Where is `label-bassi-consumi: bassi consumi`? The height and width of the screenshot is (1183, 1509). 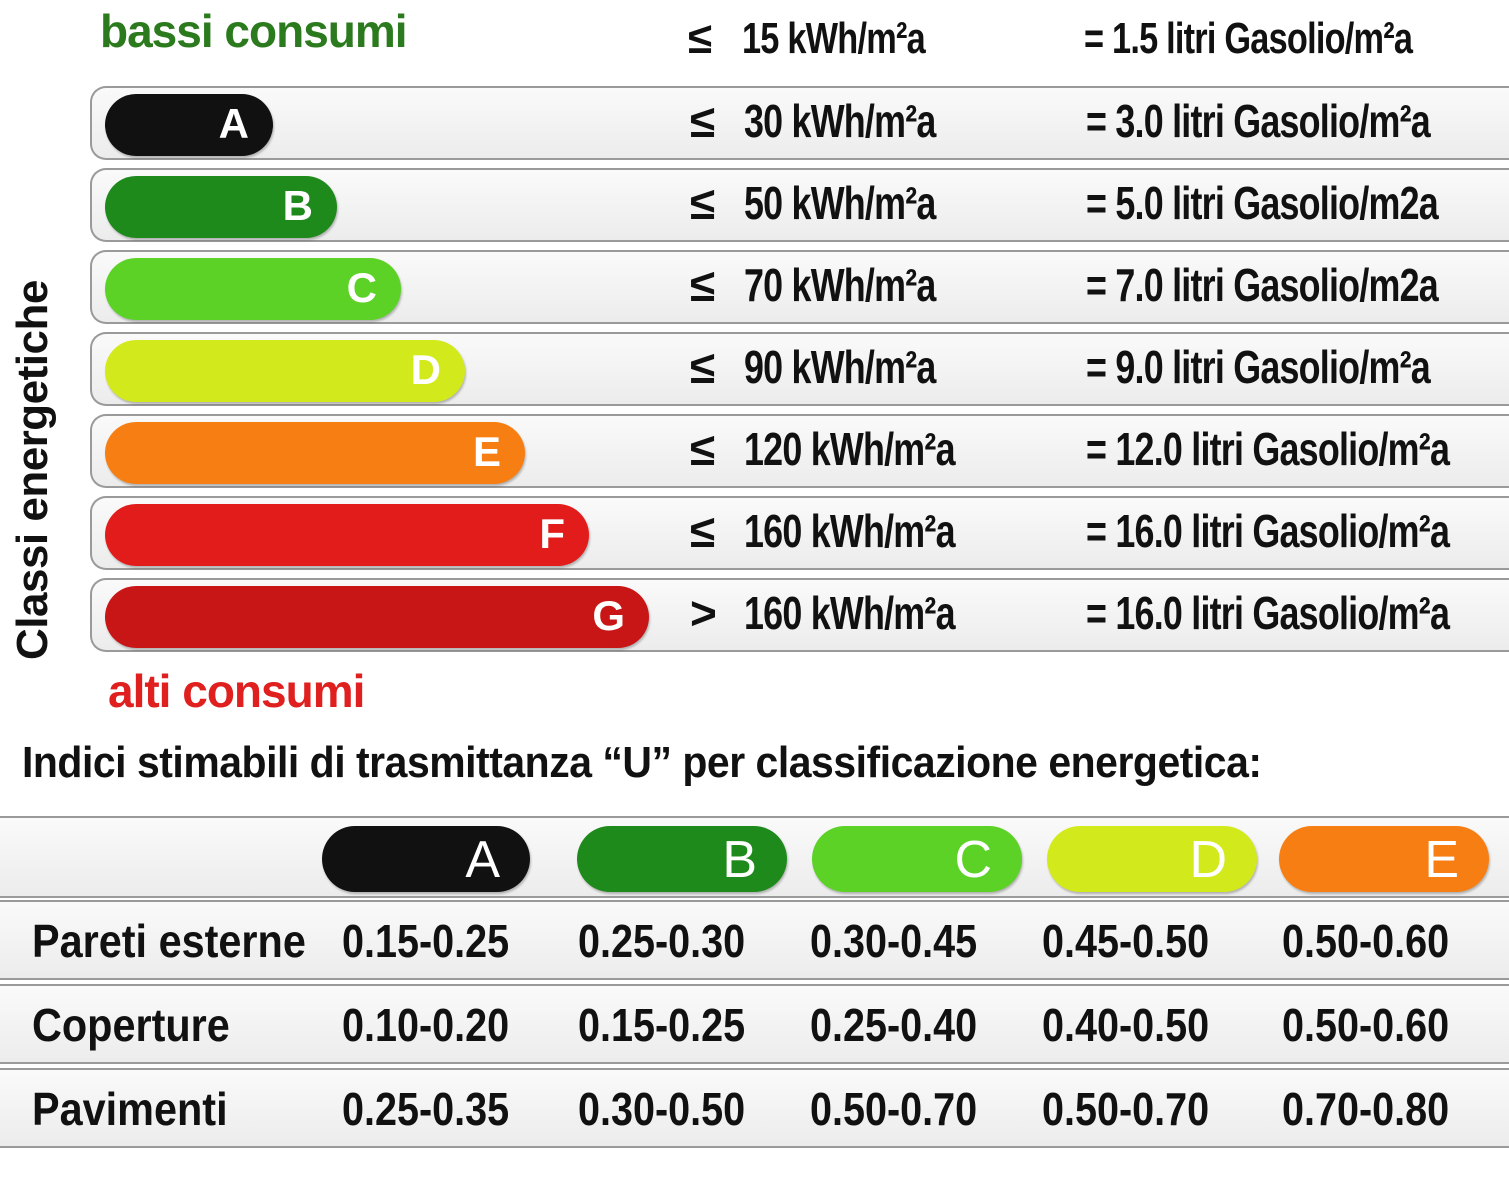 label-bassi-consumi: bassi consumi is located at coordinates (254, 31).